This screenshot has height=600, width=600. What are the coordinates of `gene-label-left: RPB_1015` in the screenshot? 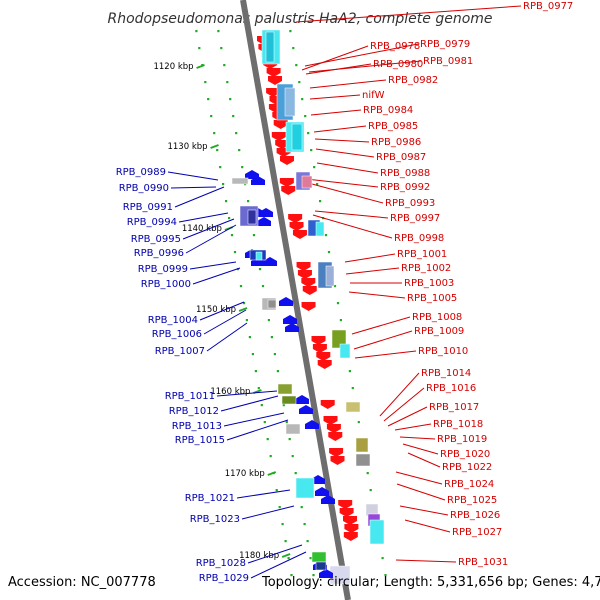 It's located at (200, 440).